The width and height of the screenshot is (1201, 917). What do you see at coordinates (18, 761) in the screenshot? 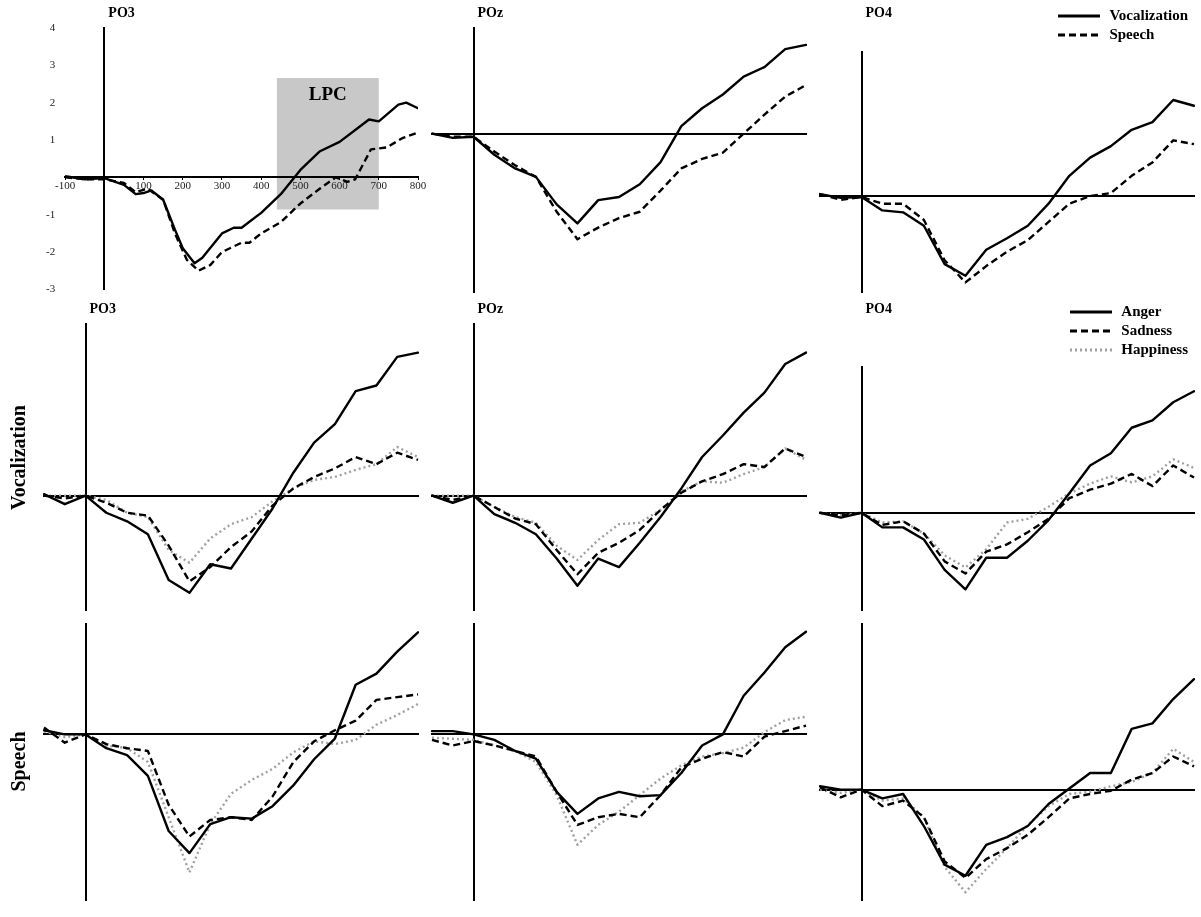
I see `y-axis-title: Speech` at bounding box center [18, 761].